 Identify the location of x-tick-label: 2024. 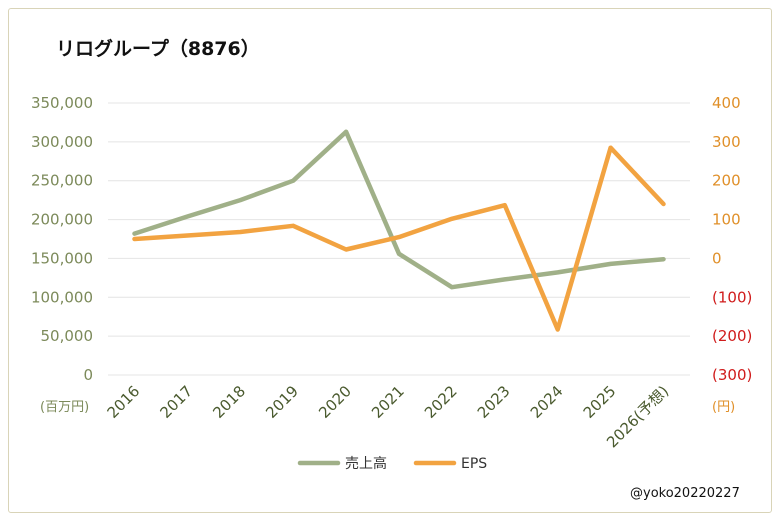
(547, 402).